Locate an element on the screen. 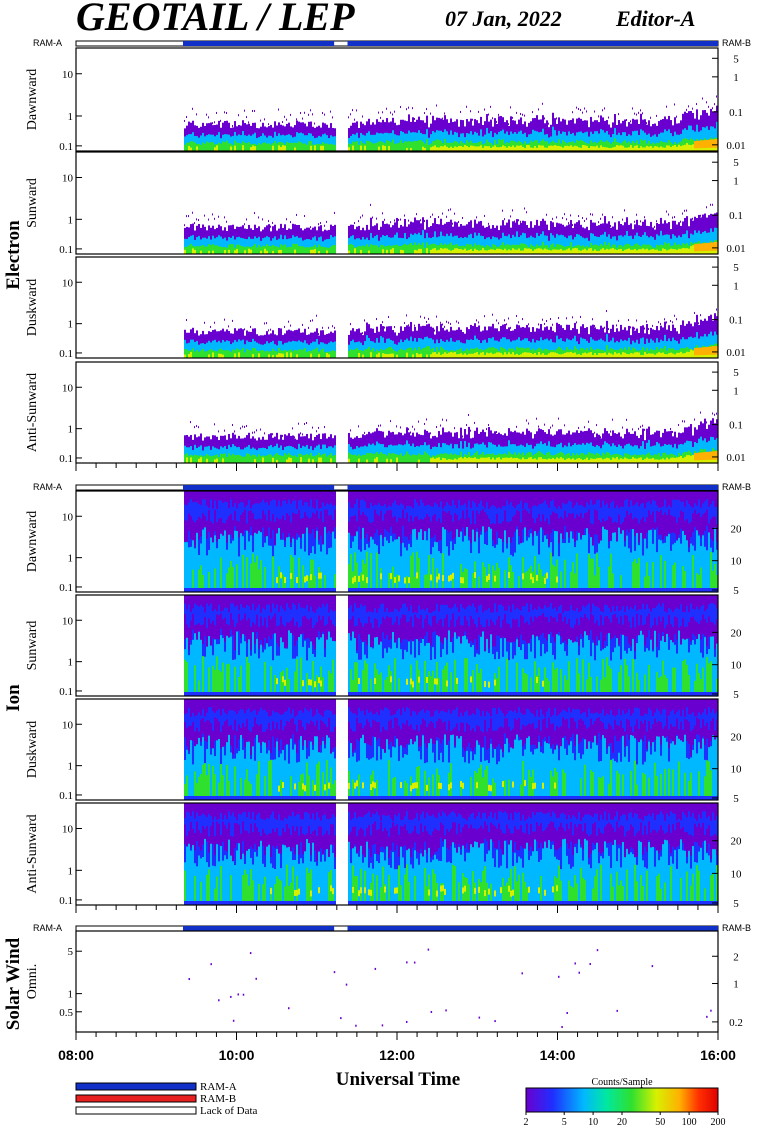 Image resolution: width=762 pixels, height=1128 pixels. panel-label: Omni. is located at coordinates (32, 981).